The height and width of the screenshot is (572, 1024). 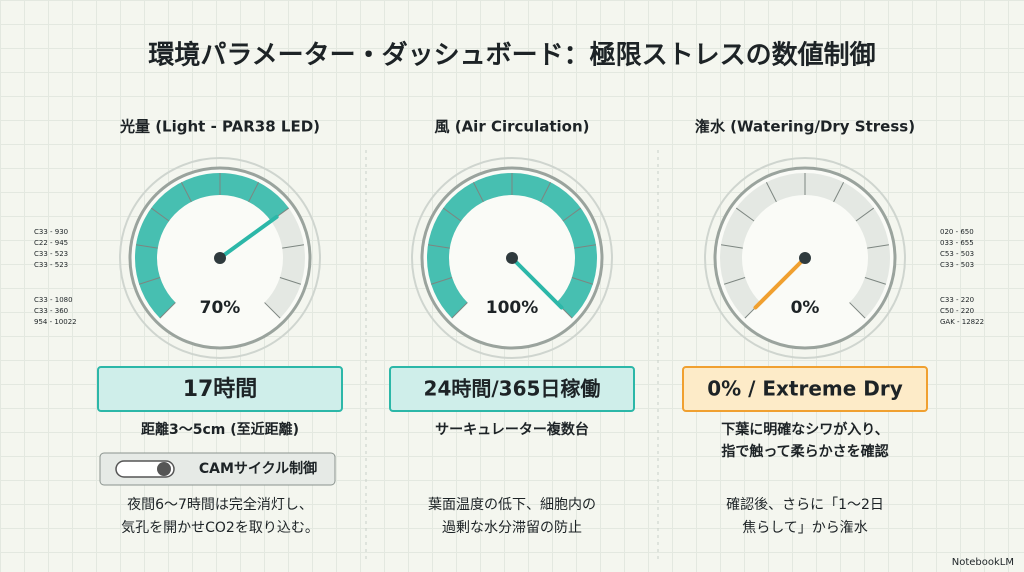 I want to click on detail: 指で触って柔らかさを確認, so click(x=804, y=451).